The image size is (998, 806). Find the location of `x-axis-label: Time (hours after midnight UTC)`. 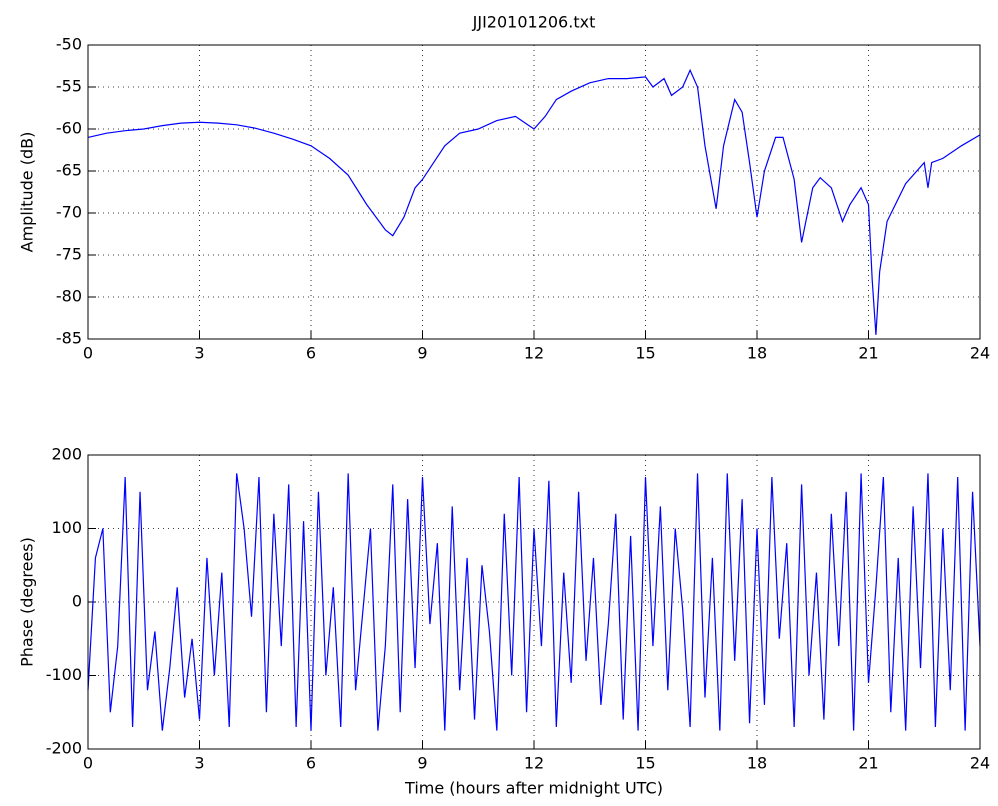

x-axis-label: Time (hours after midnight UTC) is located at coordinates (533, 788).